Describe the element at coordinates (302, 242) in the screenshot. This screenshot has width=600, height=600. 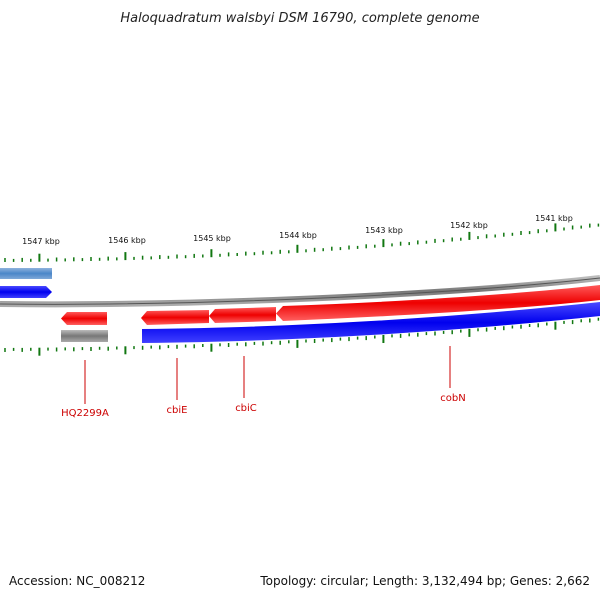
I see `outer-tick-ring` at that location.